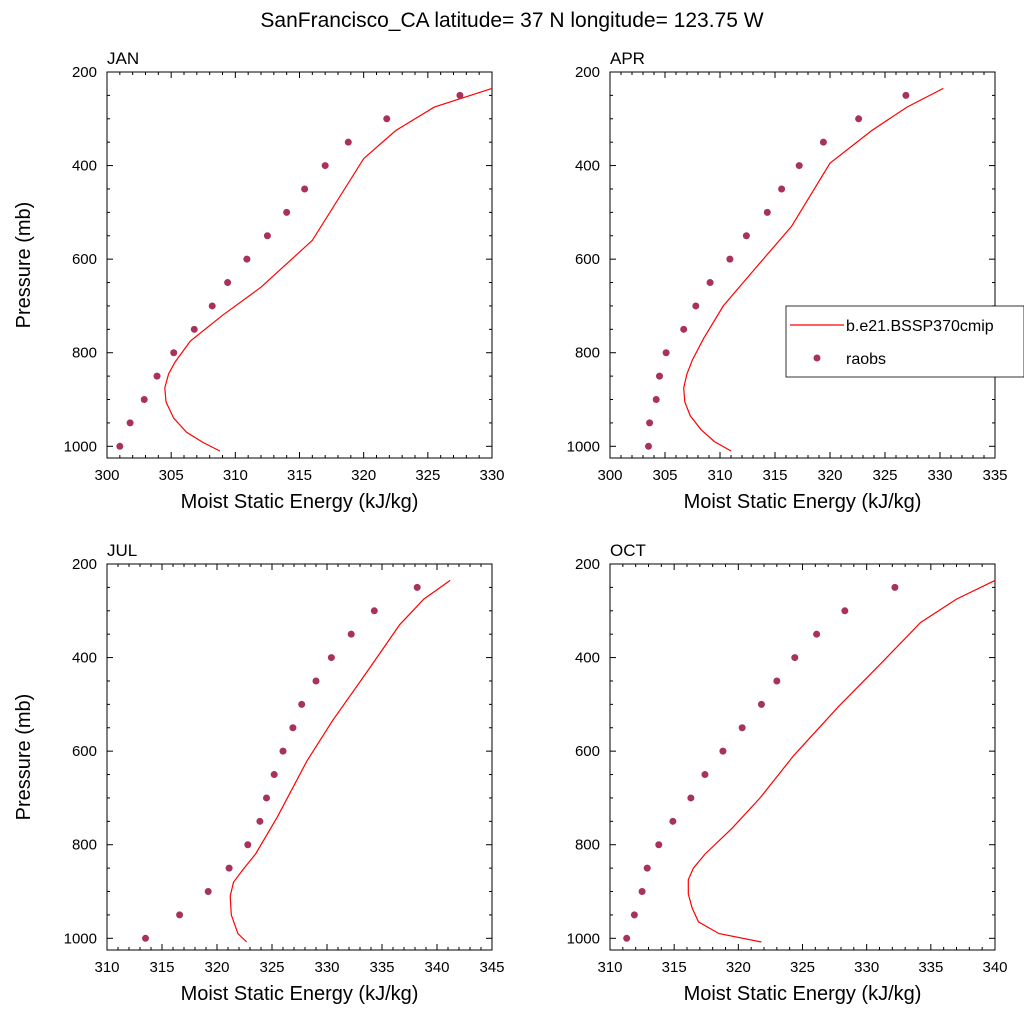  Describe the element at coordinates (123, 58) in the screenshot. I see `panel-title: JAN` at that location.